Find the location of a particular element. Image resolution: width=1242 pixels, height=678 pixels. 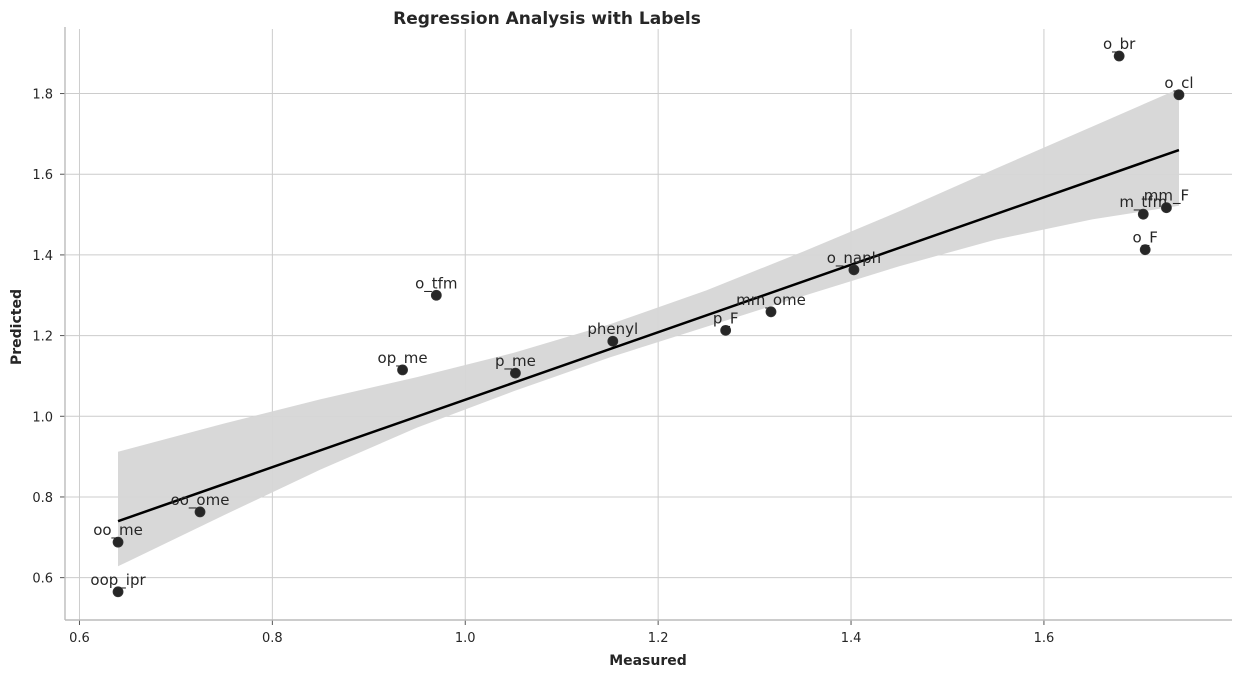

y-tick-label: 1.0 is located at coordinates (42, 417).